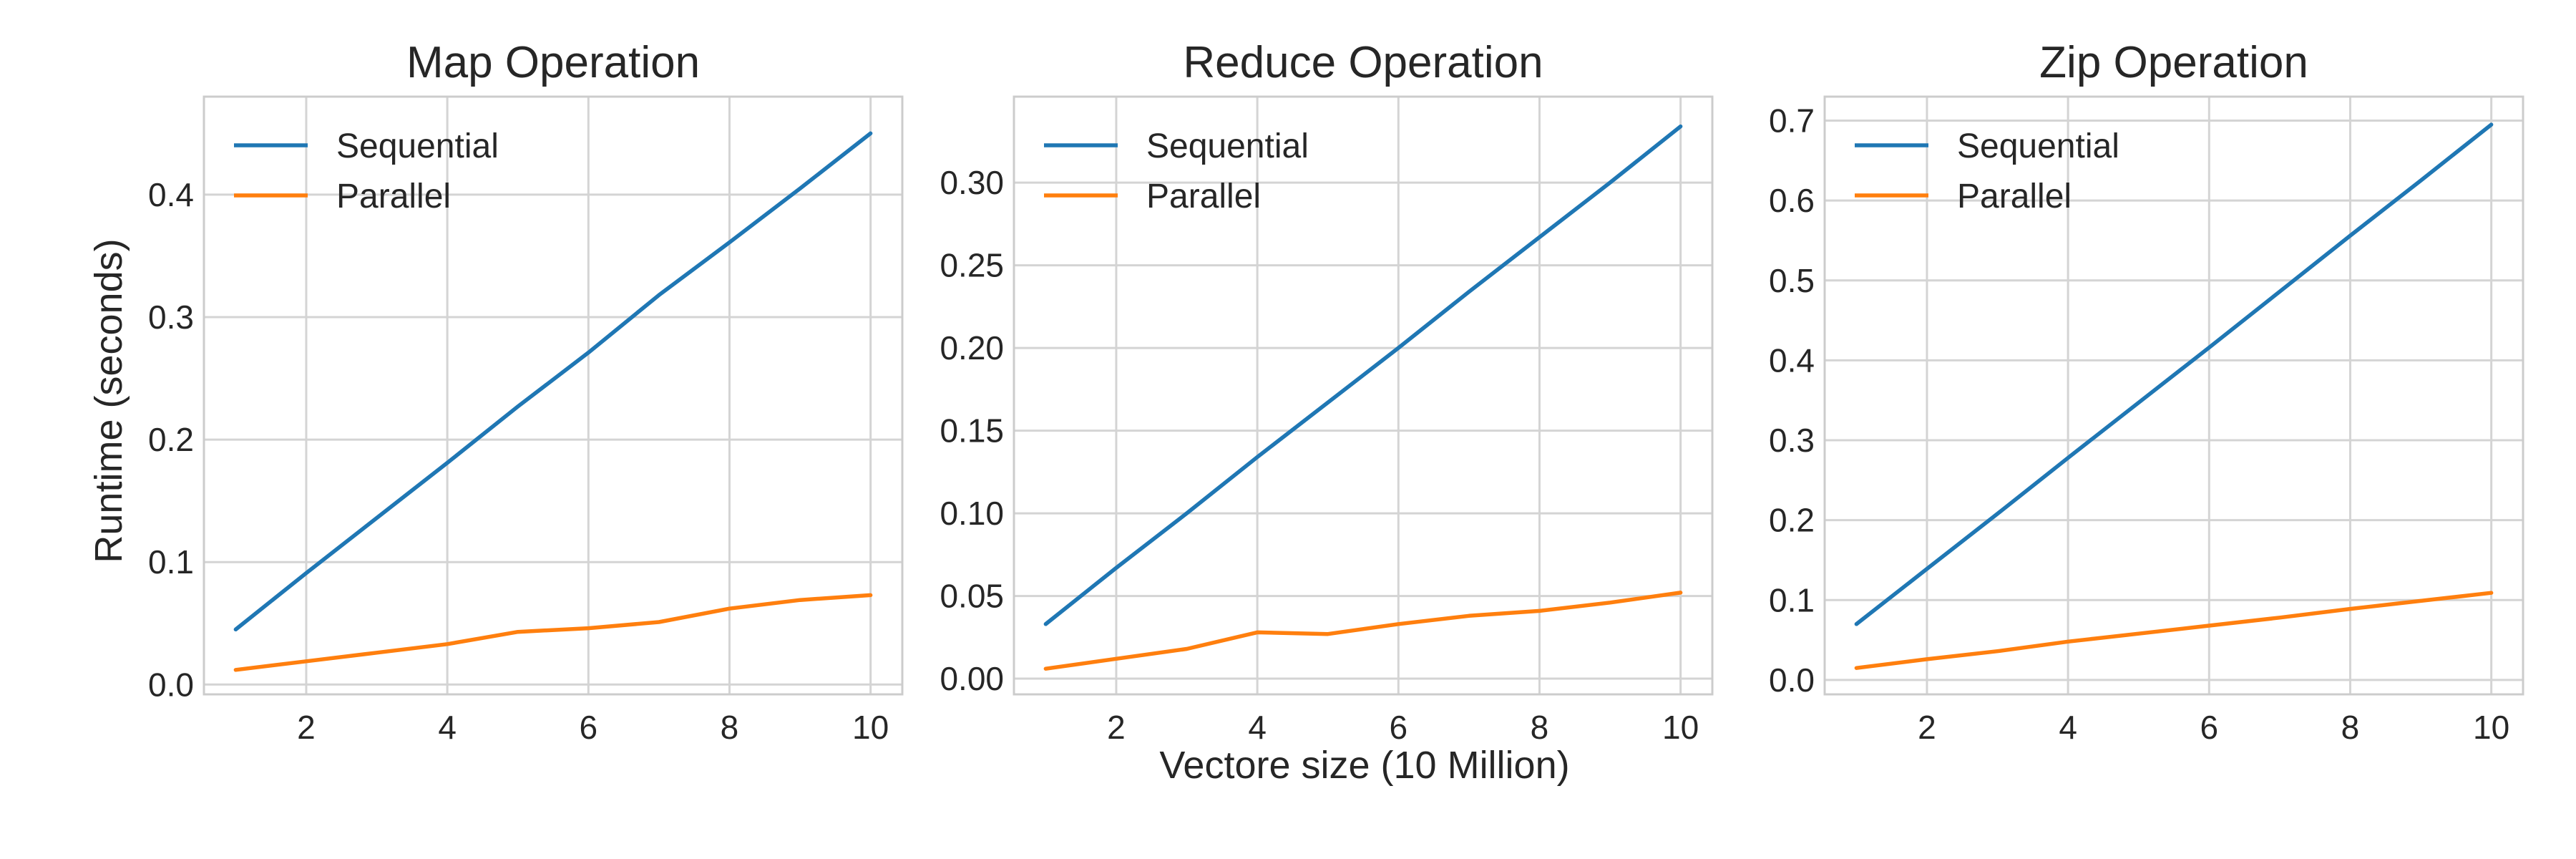  What do you see at coordinates (972, 678) in the screenshot?
I see `reduce-y-tick-label: 0.00` at bounding box center [972, 678].